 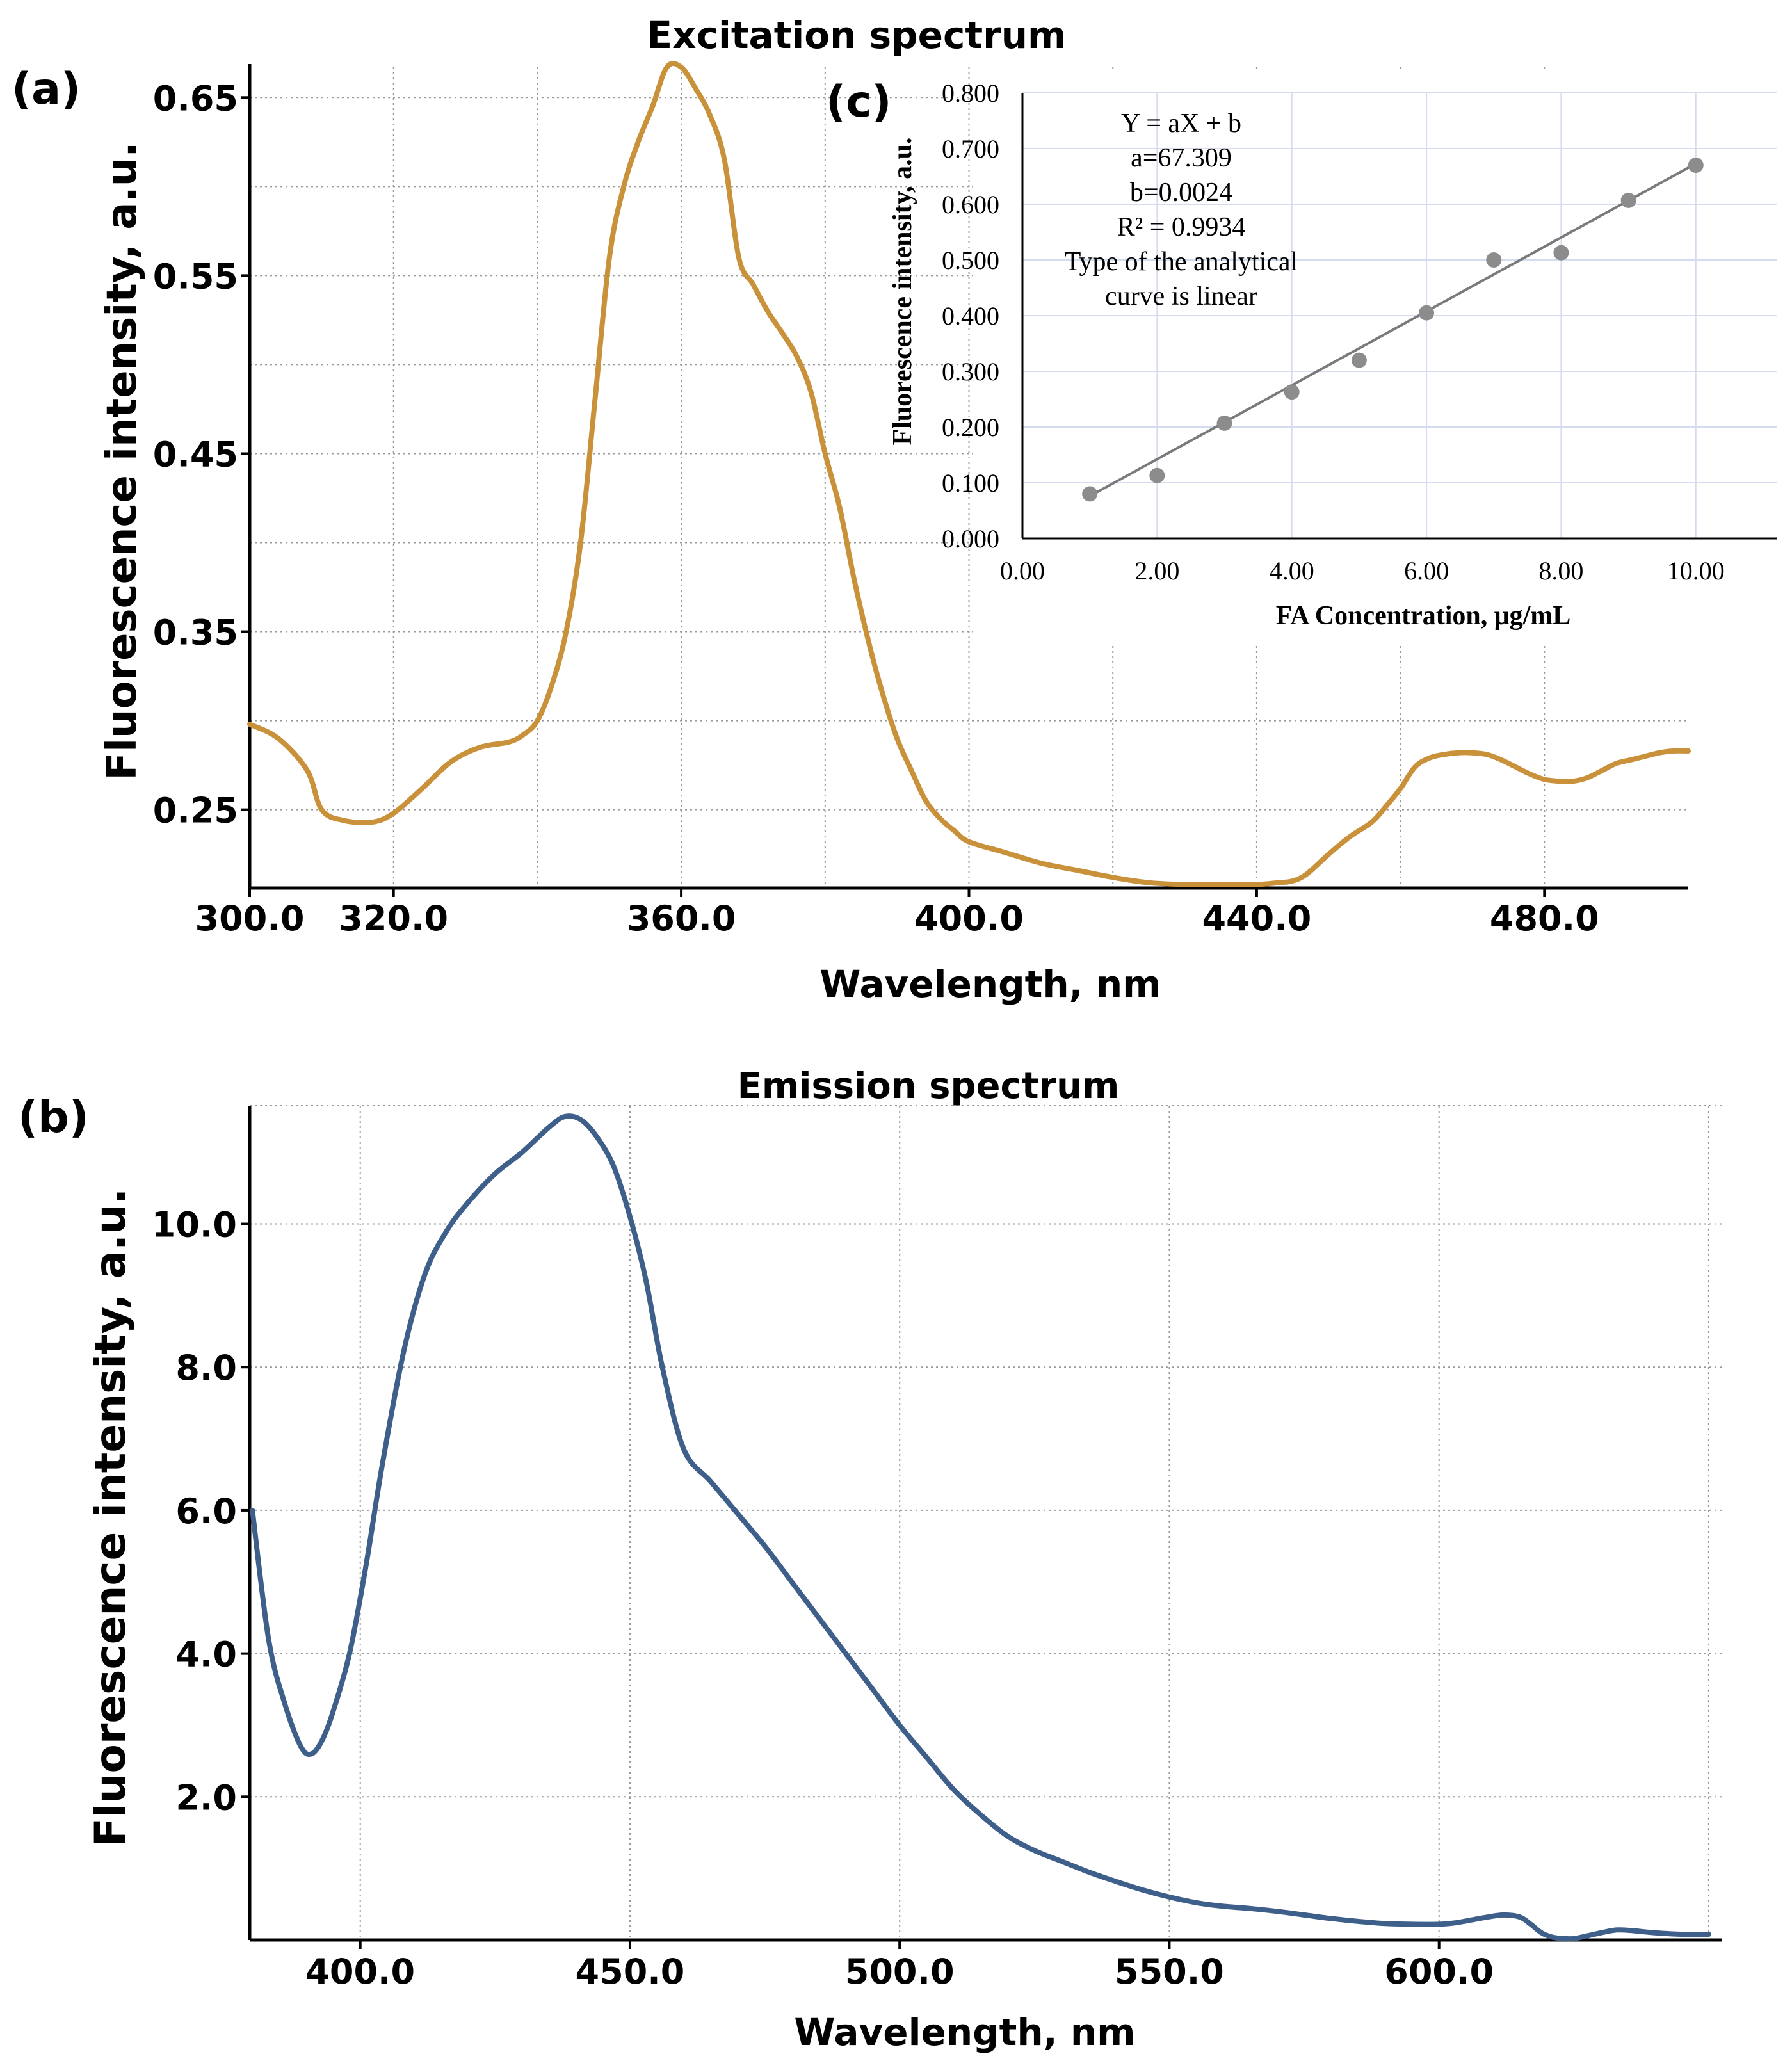 What do you see at coordinates (250, 918) in the screenshot?
I see `panel-a-x-tick-label: 300.0` at bounding box center [250, 918].